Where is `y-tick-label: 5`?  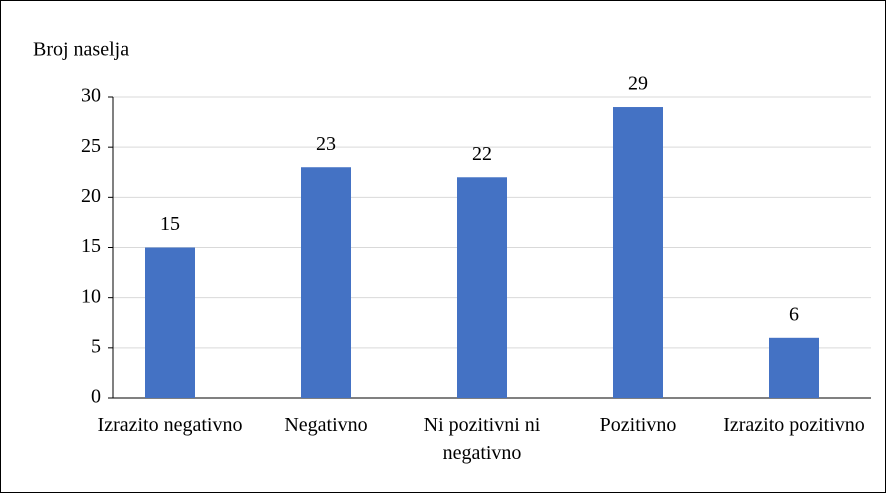 y-tick-label: 5 is located at coordinates (96, 346).